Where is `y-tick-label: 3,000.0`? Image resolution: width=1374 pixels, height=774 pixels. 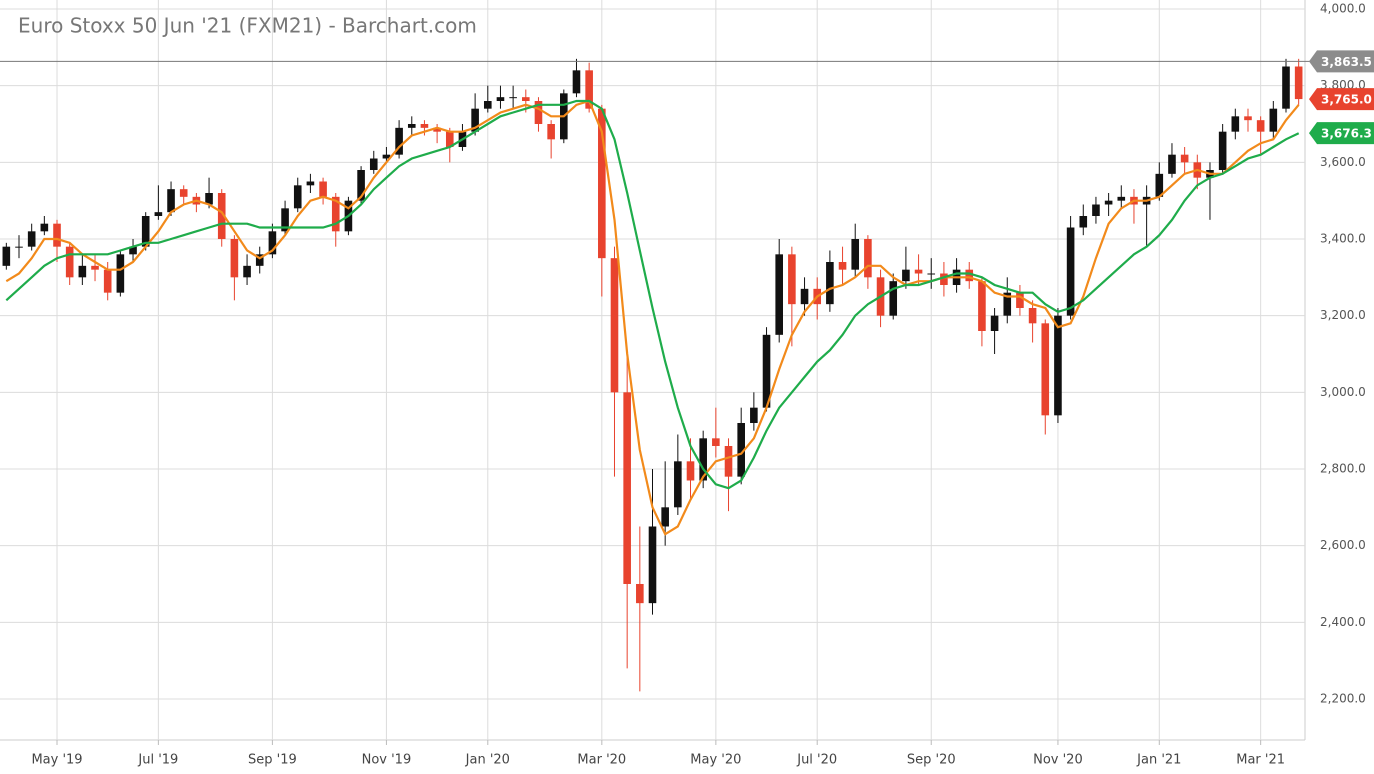 y-tick-label: 3,000.0 is located at coordinates (1343, 392).